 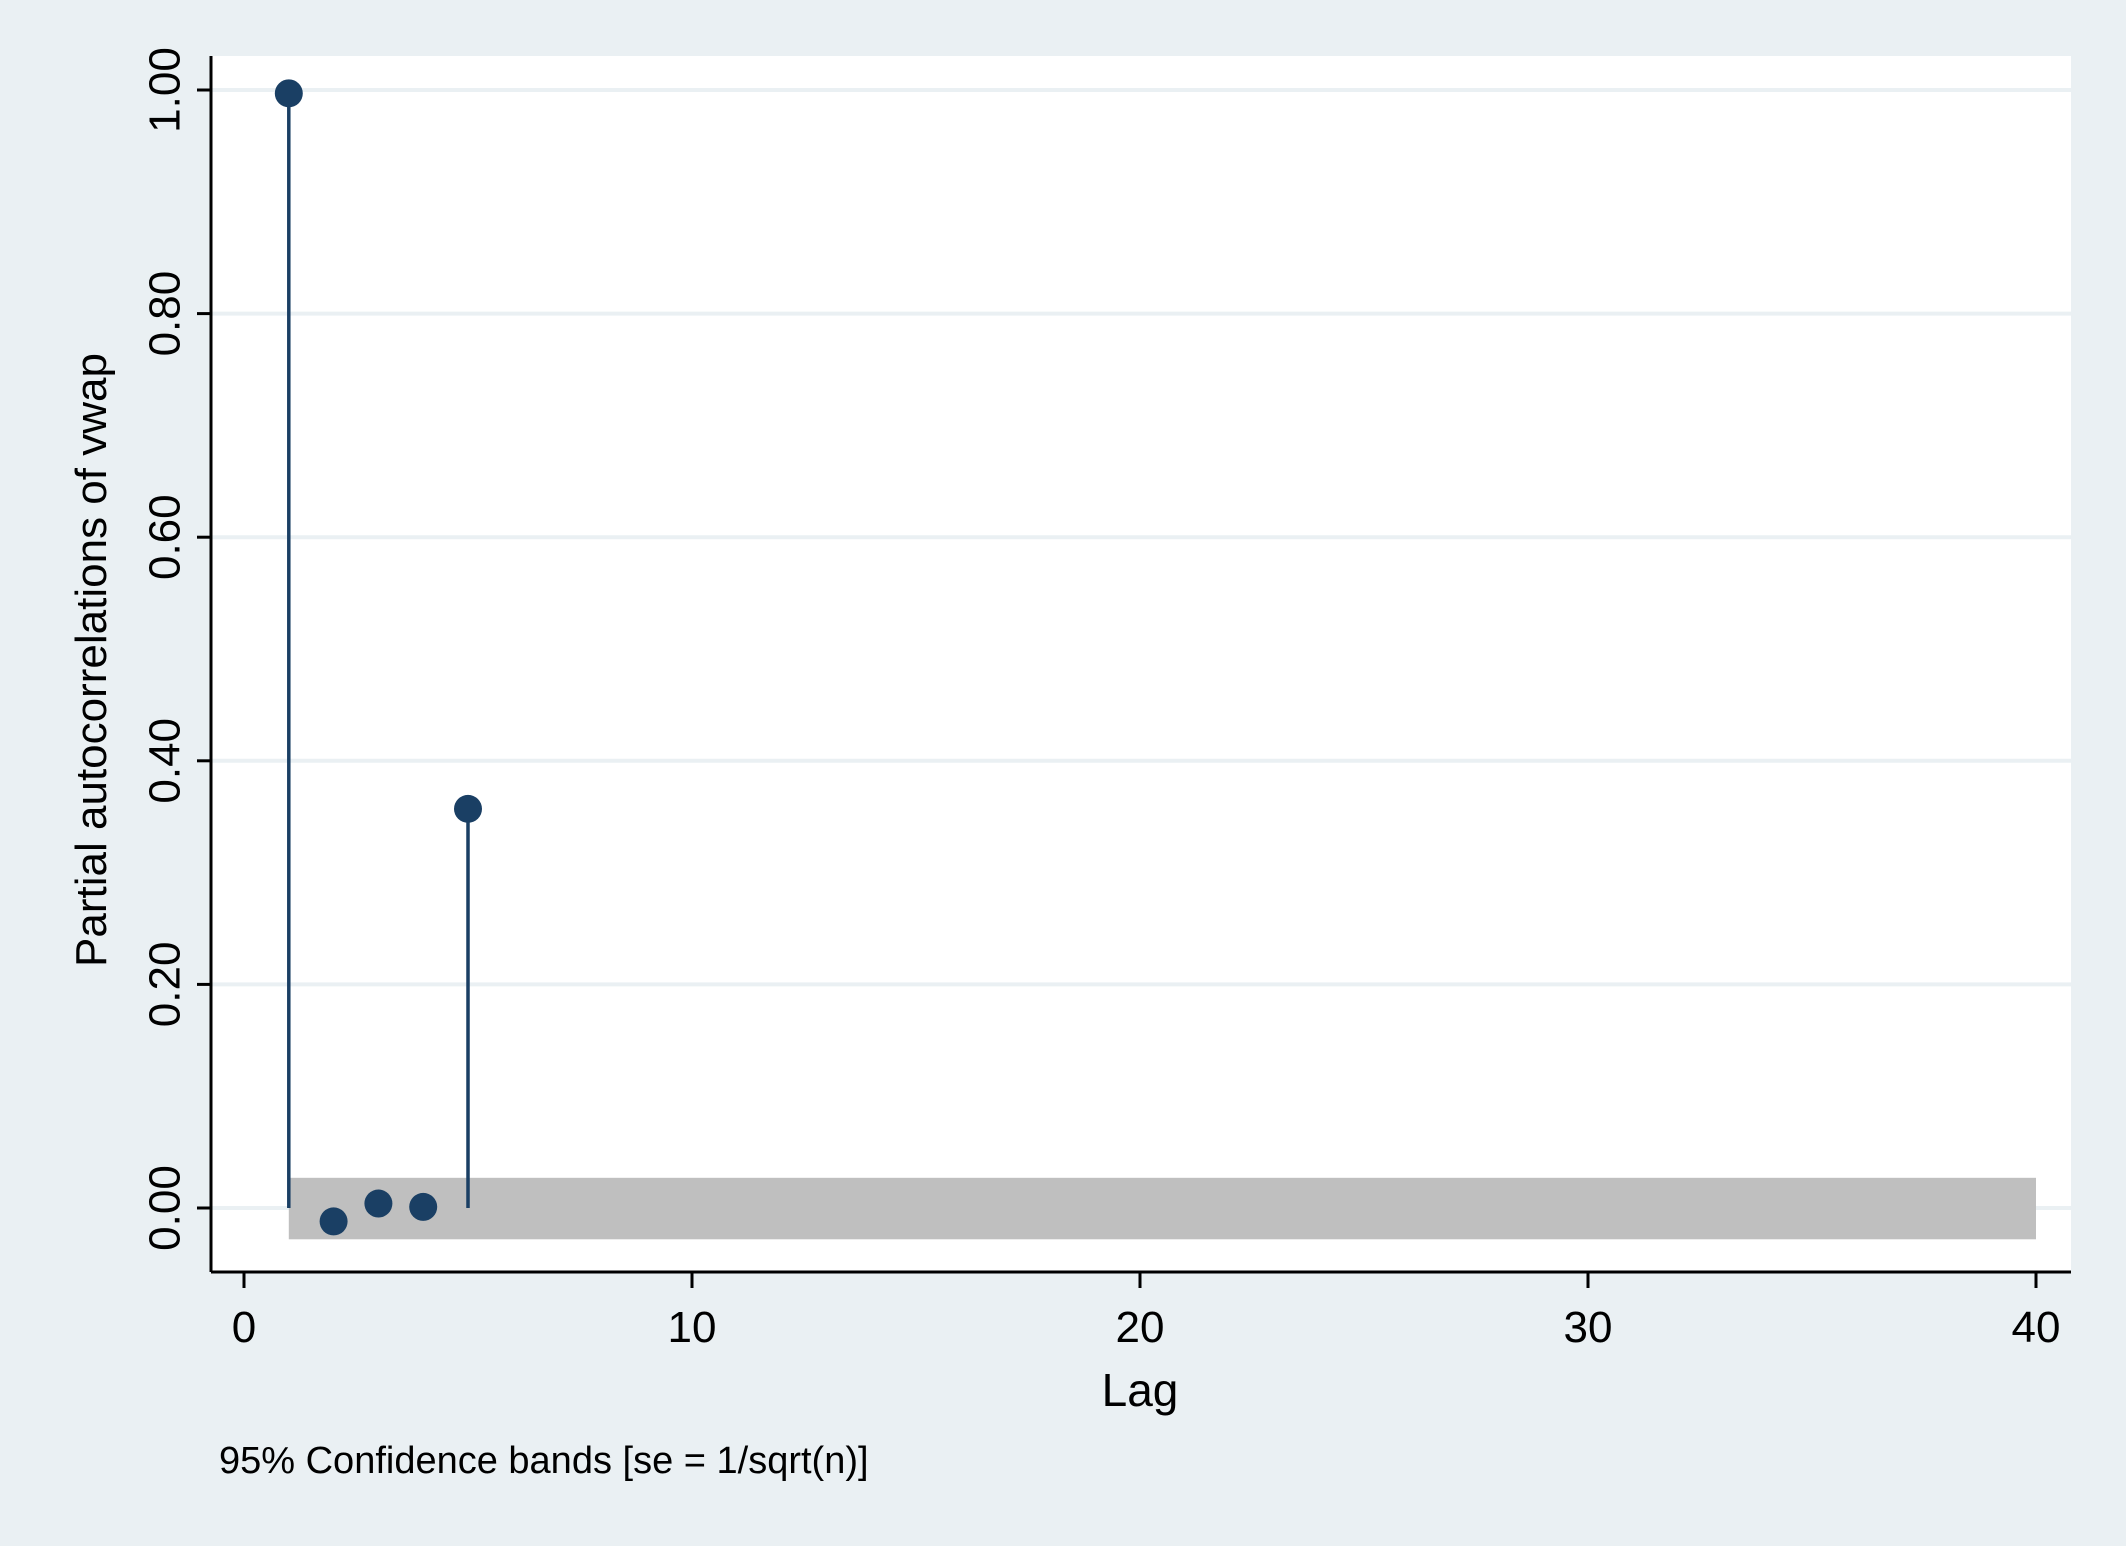 I want to click on confidence-band, so click(x=1162, y=1208).